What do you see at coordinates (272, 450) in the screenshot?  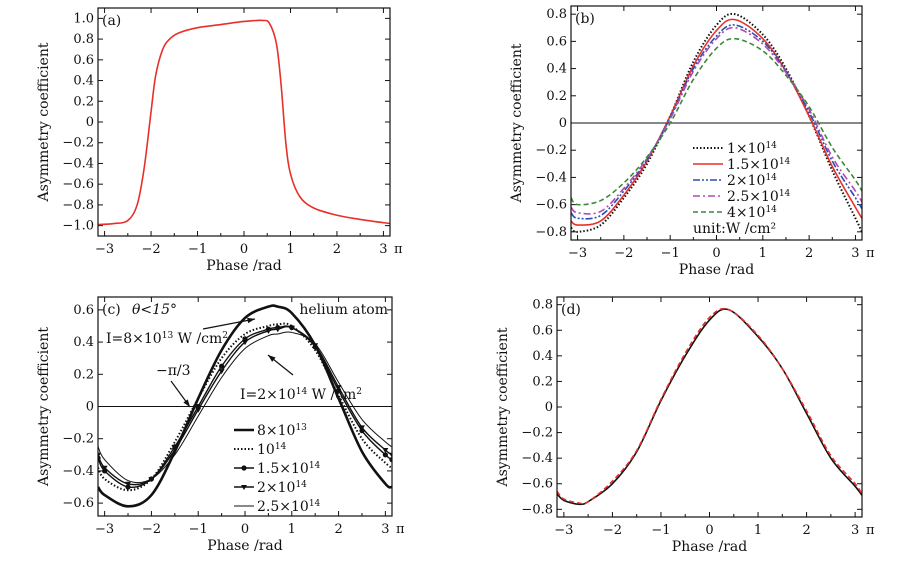 I see `legend-label: 1014` at bounding box center [272, 450].